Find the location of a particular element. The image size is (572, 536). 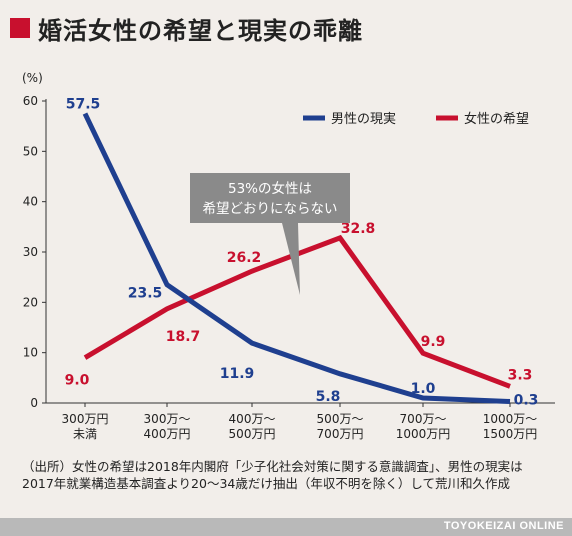

data-label: 5.8 is located at coordinates (328, 397).